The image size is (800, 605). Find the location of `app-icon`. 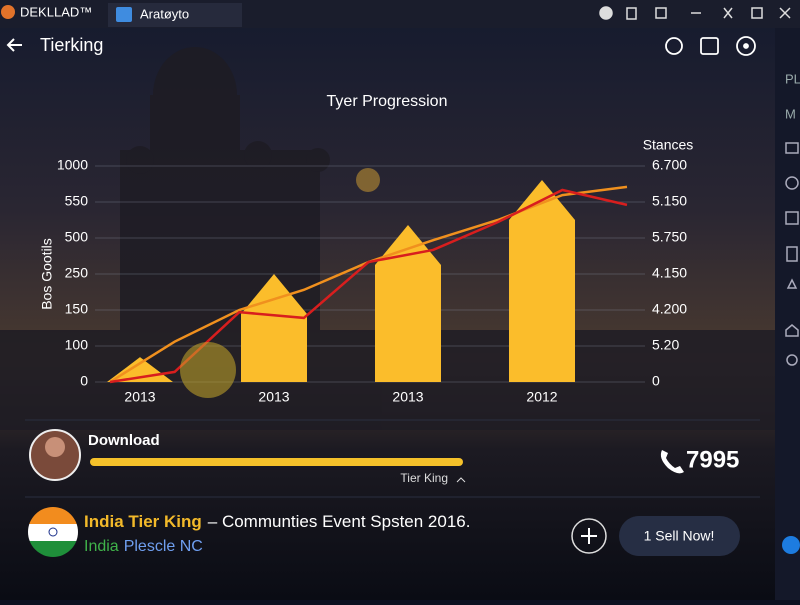

app-icon is located at coordinates (8, 12).